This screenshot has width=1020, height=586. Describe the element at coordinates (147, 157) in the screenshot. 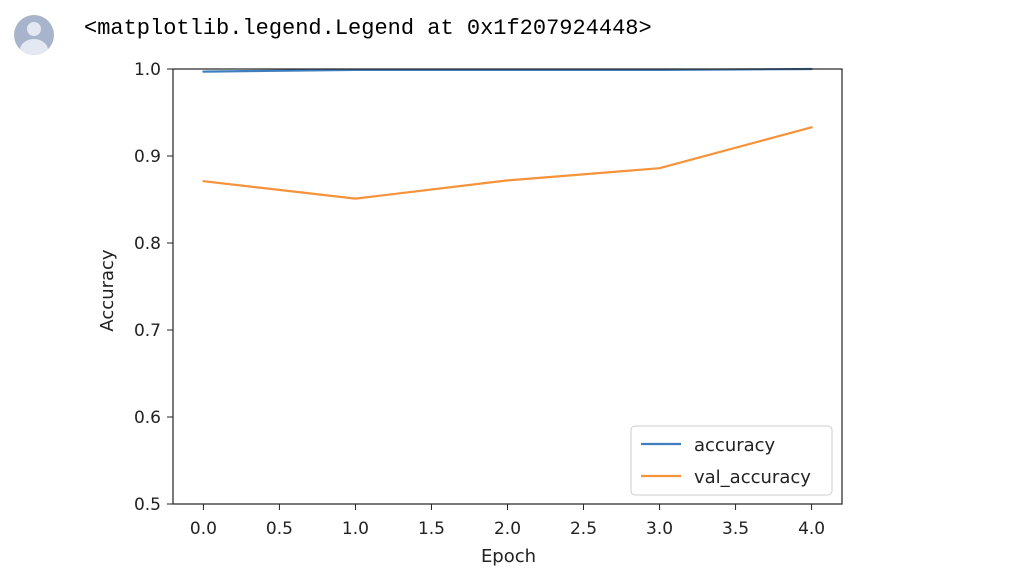

I see `y-tick-label: 0.9` at that location.